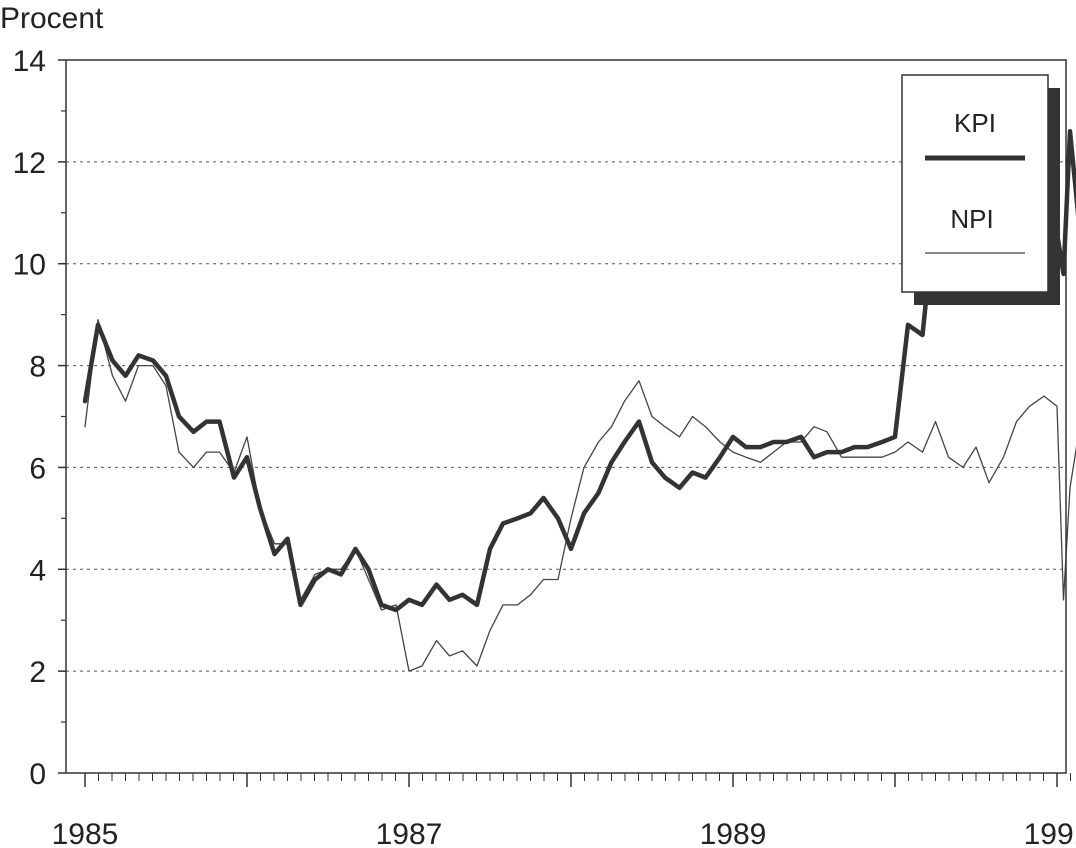 The image size is (1076, 848). Describe the element at coordinates (29, 265) in the screenshot. I see `y-tick-label: 10` at that location.